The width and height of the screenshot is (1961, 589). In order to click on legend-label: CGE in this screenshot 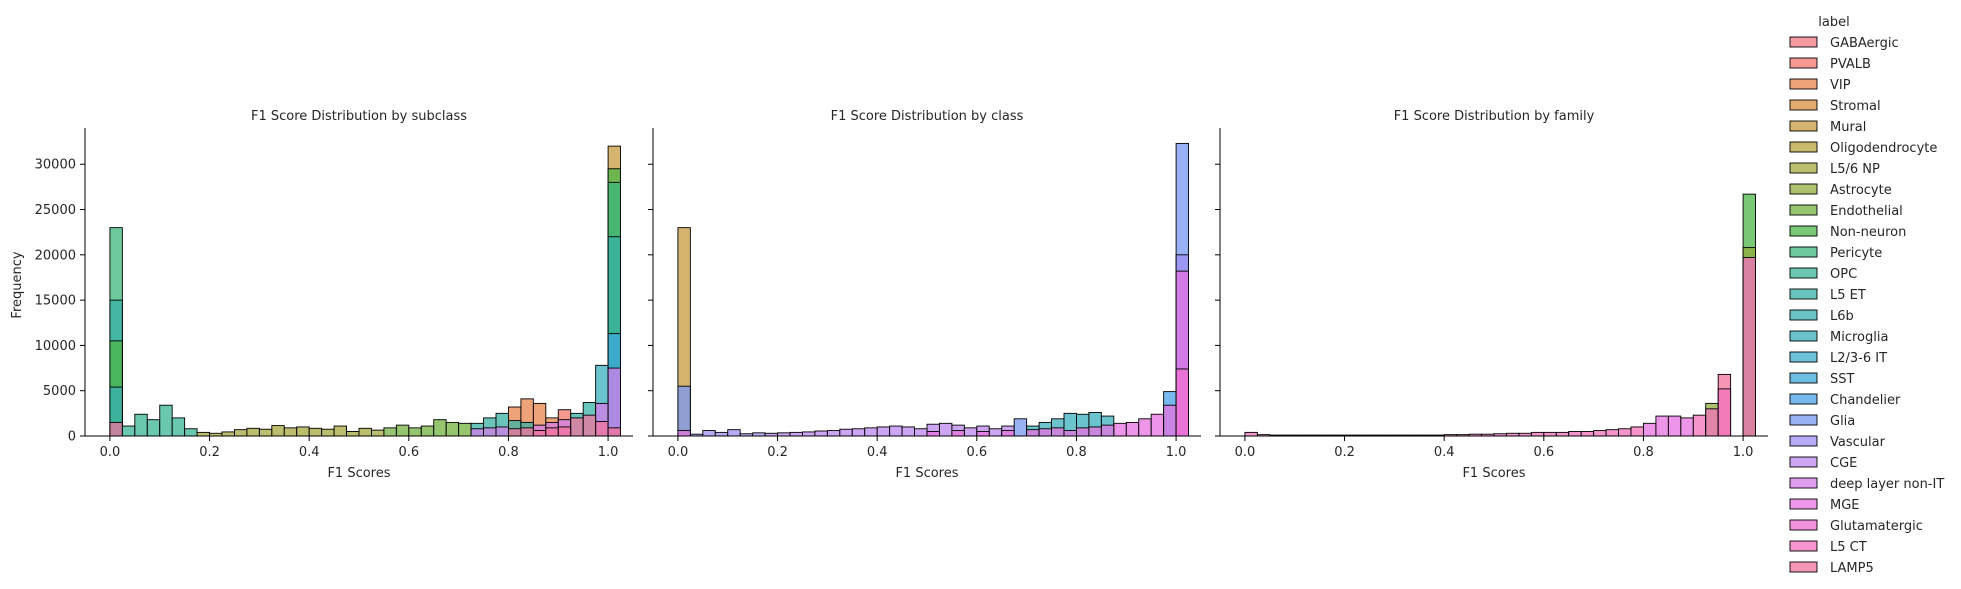, I will do `click(1843, 463)`.